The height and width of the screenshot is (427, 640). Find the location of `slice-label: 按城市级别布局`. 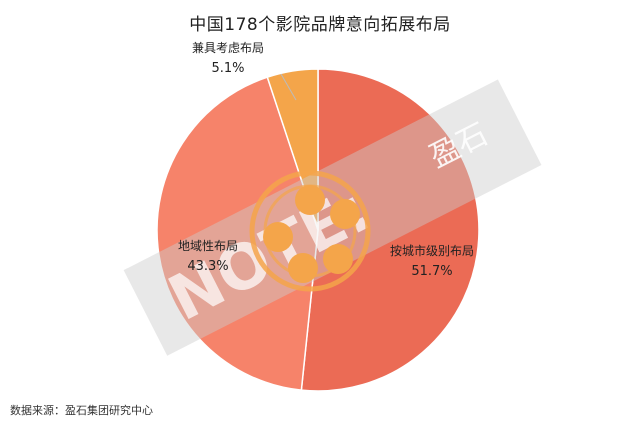

slice-label: 按城市级别布局 is located at coordinates (432, 250).